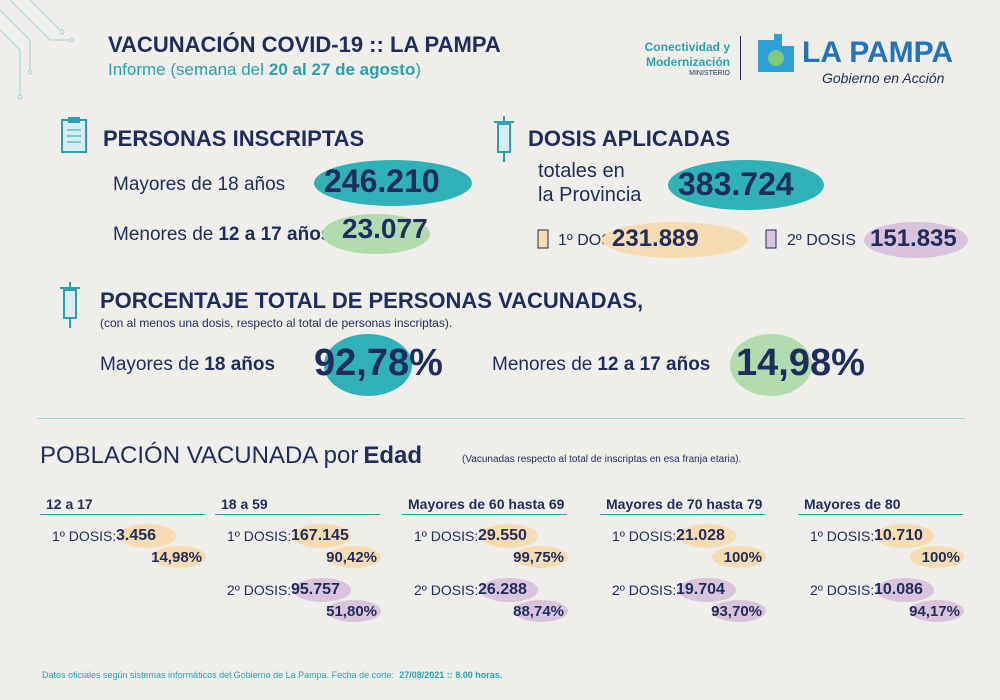 Image resolution: width=1000 pixels, height=700 pixels. I want to click on minors-value: 23.077, so click(385, 228).